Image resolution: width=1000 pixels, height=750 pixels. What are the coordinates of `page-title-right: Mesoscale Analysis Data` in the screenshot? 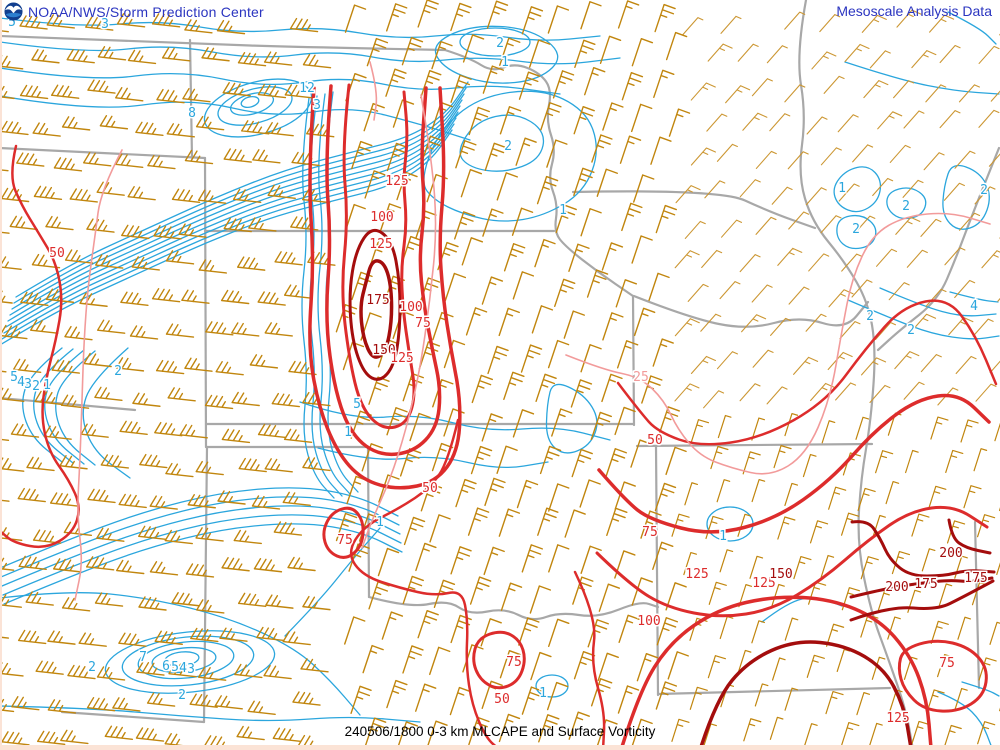 It's located at (914, 11).